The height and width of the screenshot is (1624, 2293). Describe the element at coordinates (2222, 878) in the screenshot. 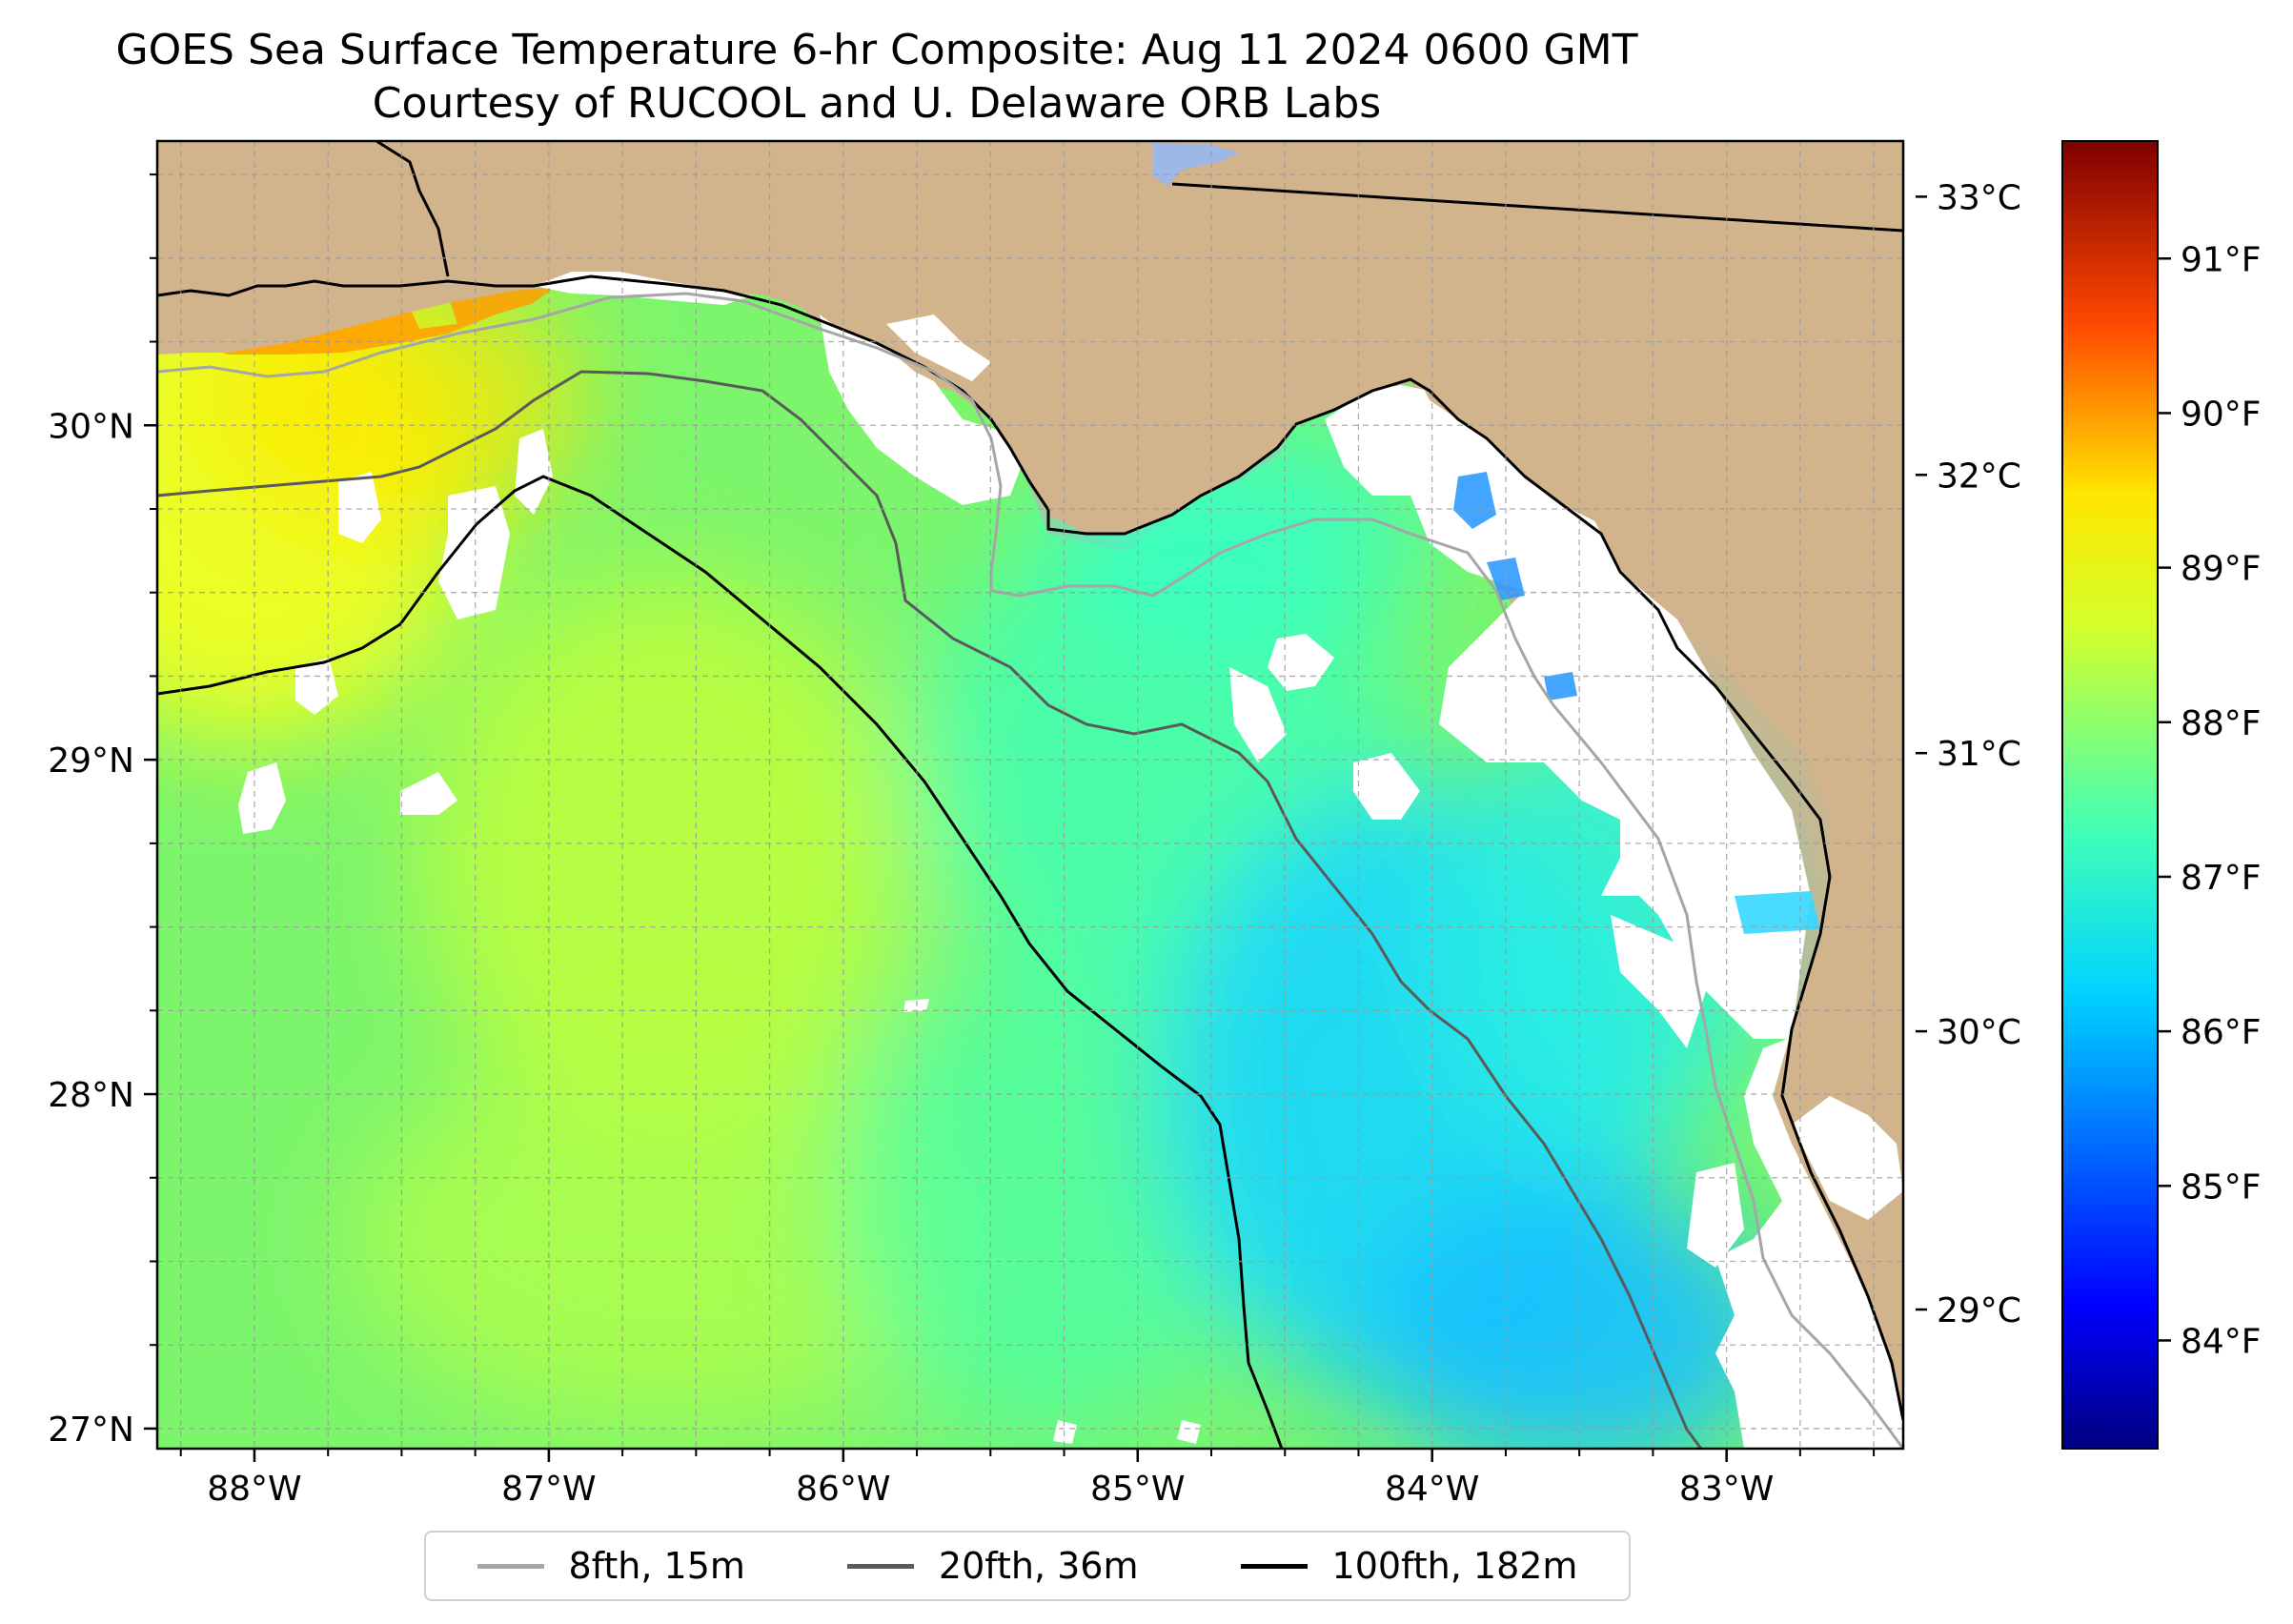

I see `fahrenheit-tick-label: 87°F` at that location.